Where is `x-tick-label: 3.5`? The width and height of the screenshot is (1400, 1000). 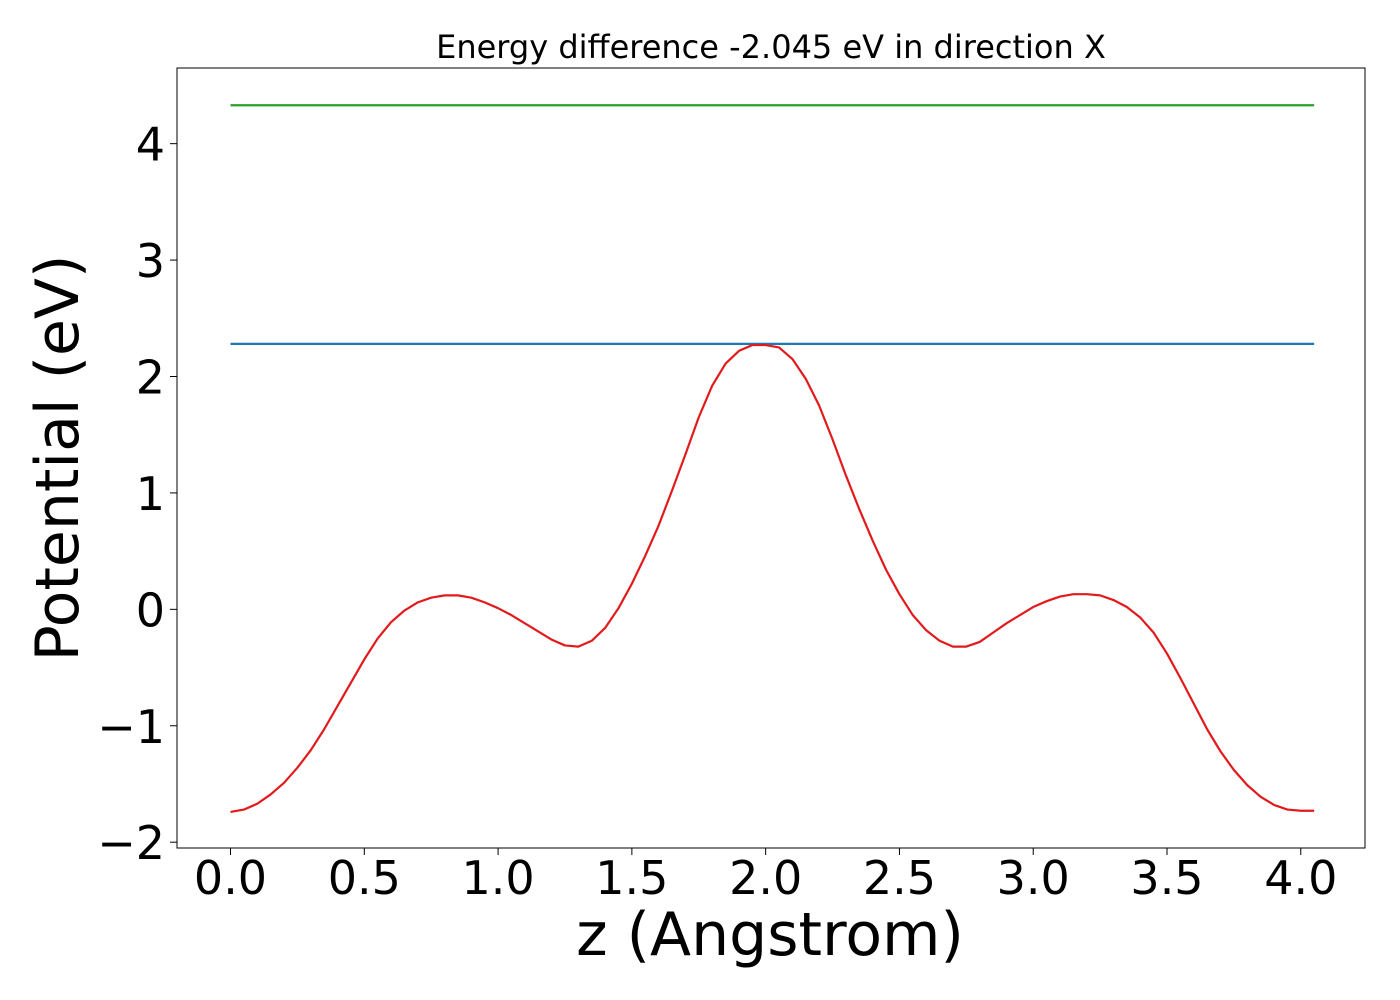
x-tick-label: 3.5 is located at coordinates (1166, 878).